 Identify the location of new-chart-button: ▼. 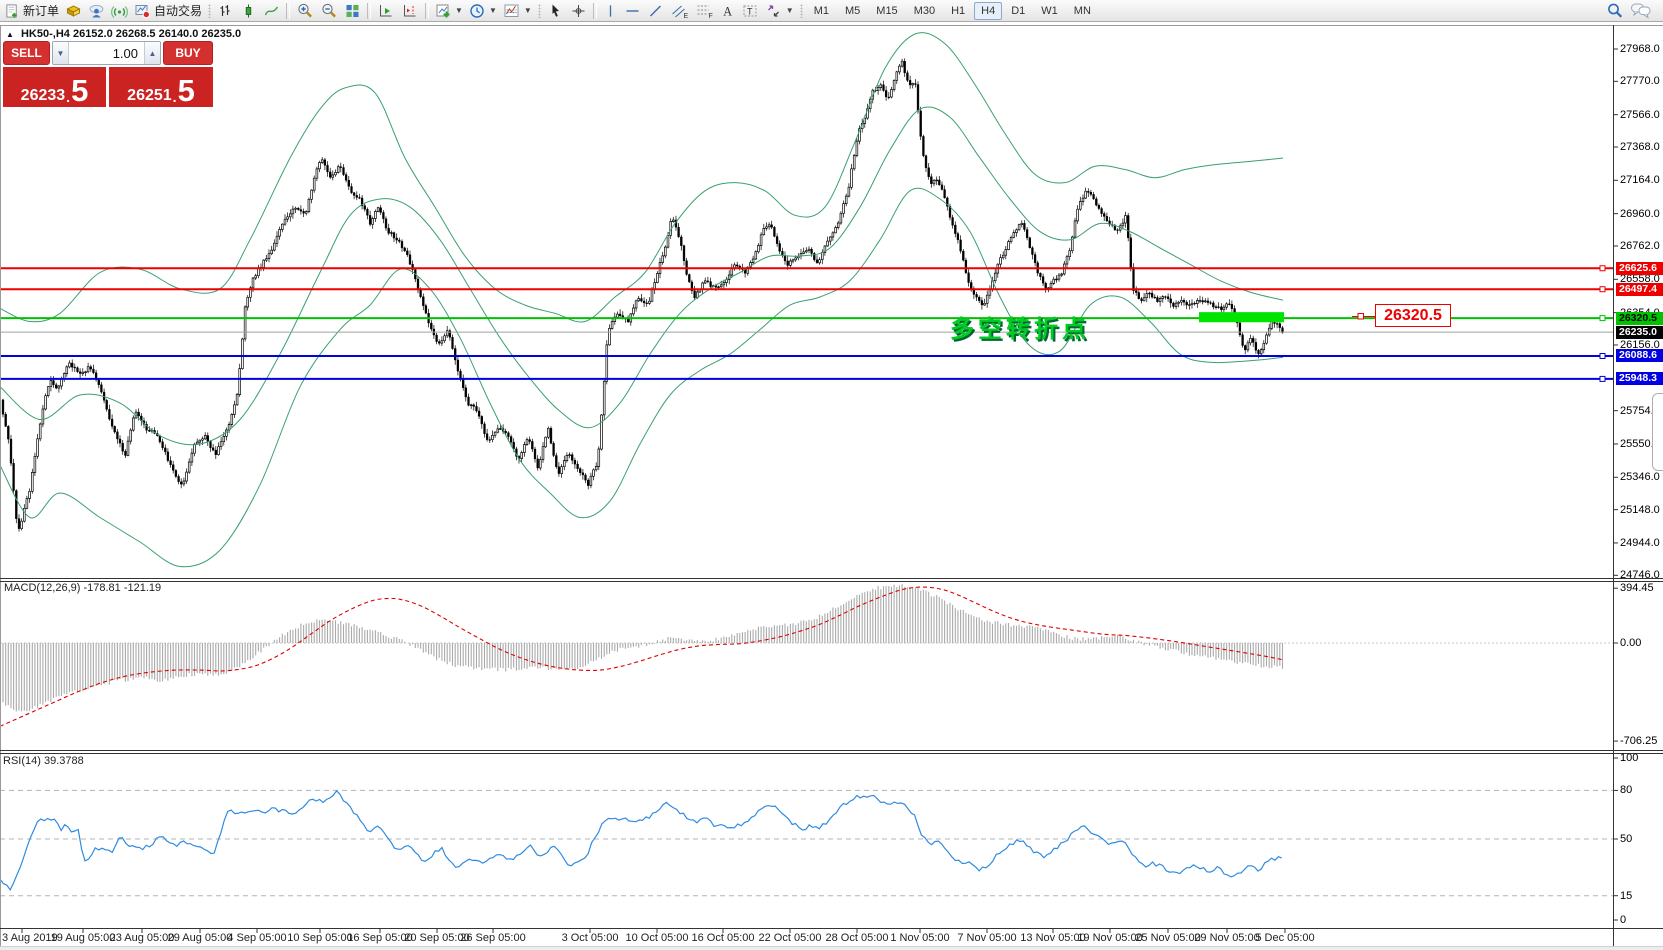
(449, 11).